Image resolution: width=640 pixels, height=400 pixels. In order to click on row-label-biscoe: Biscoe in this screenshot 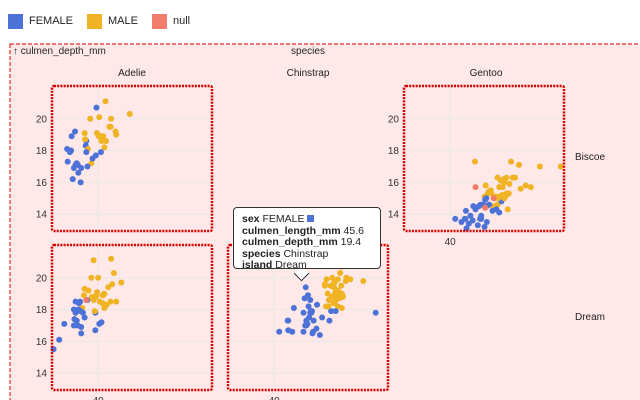, I will do `click(590, 157)`.